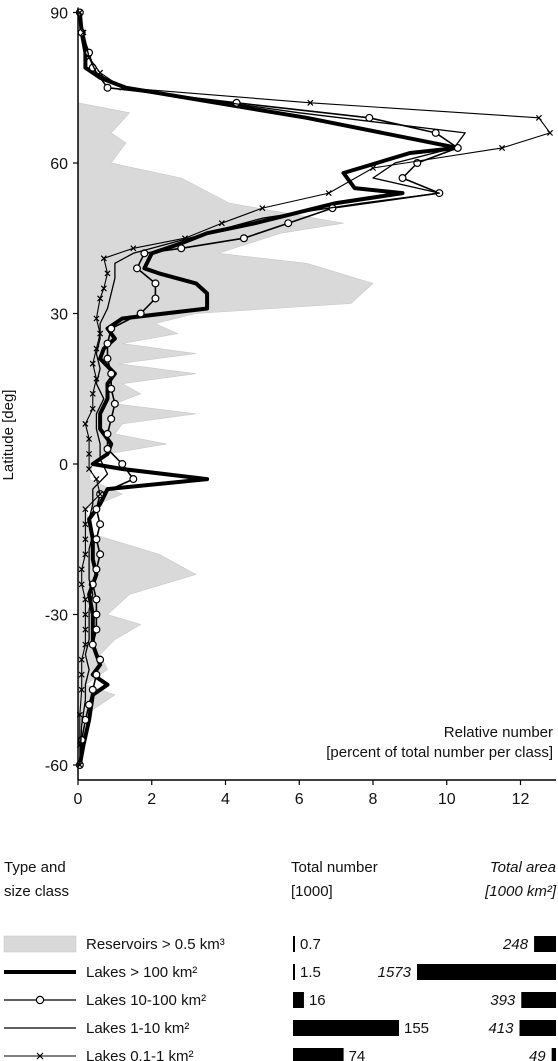 Image resolution: width=558 pixels, height=1061 pixels. What do you see at coordinates (225, 799) in the screenshot?
I see `x-tick-label-4: 4` at bounding box center [225, 799].